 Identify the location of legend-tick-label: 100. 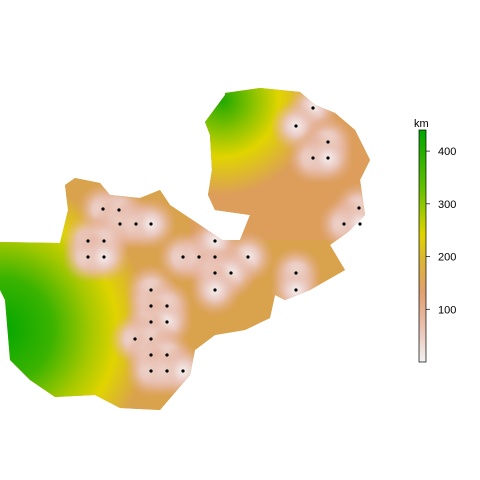
(447, 310).